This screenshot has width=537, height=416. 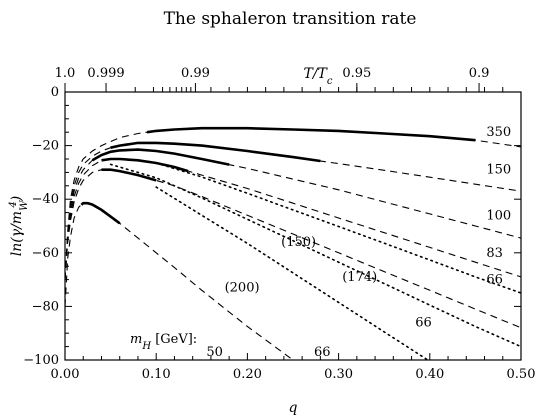 I want to click on curve-label: (150), so click(x=298, y=242).